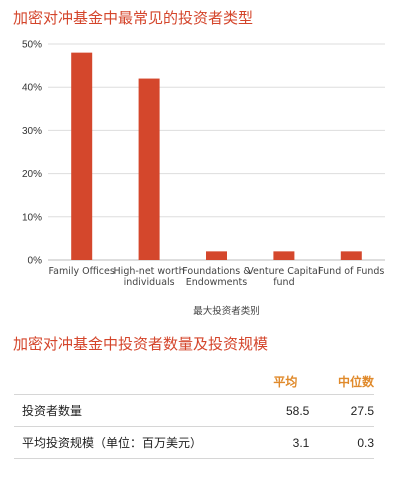  I want to click on x-tick-label: Family Offices, so click(82, 271).